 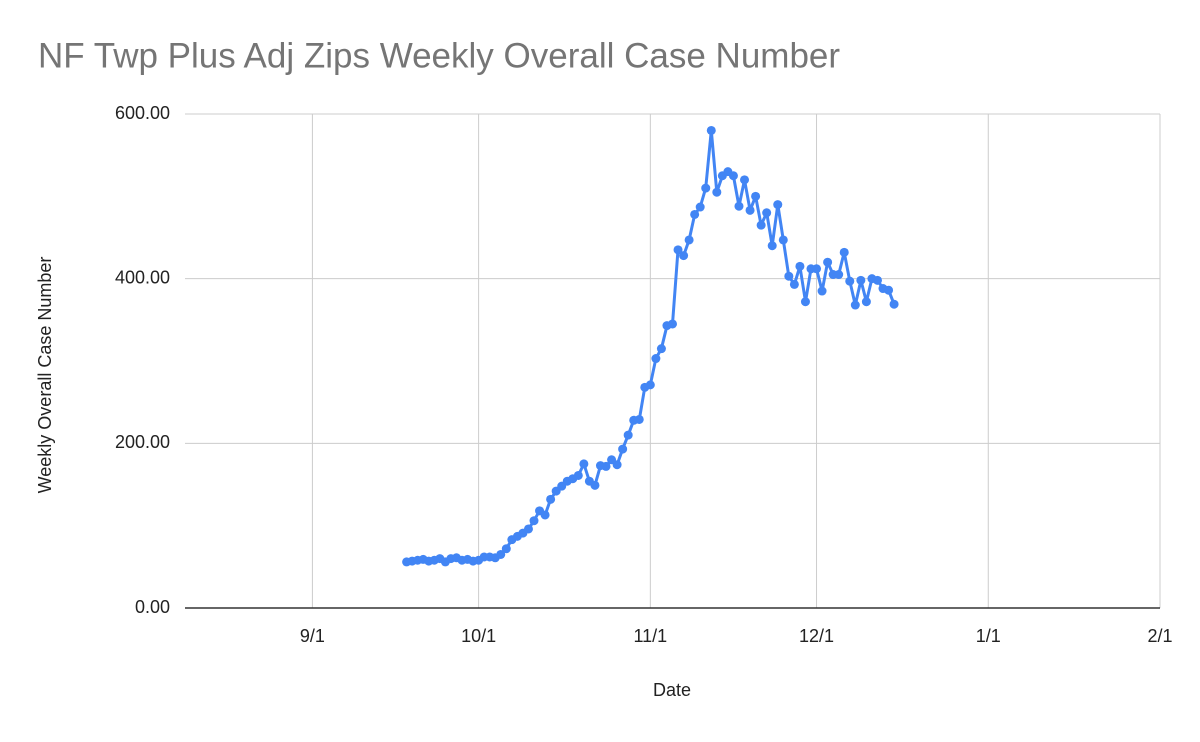 I want to click on y-tick-label: 200.00, so click(x=142, y=442).